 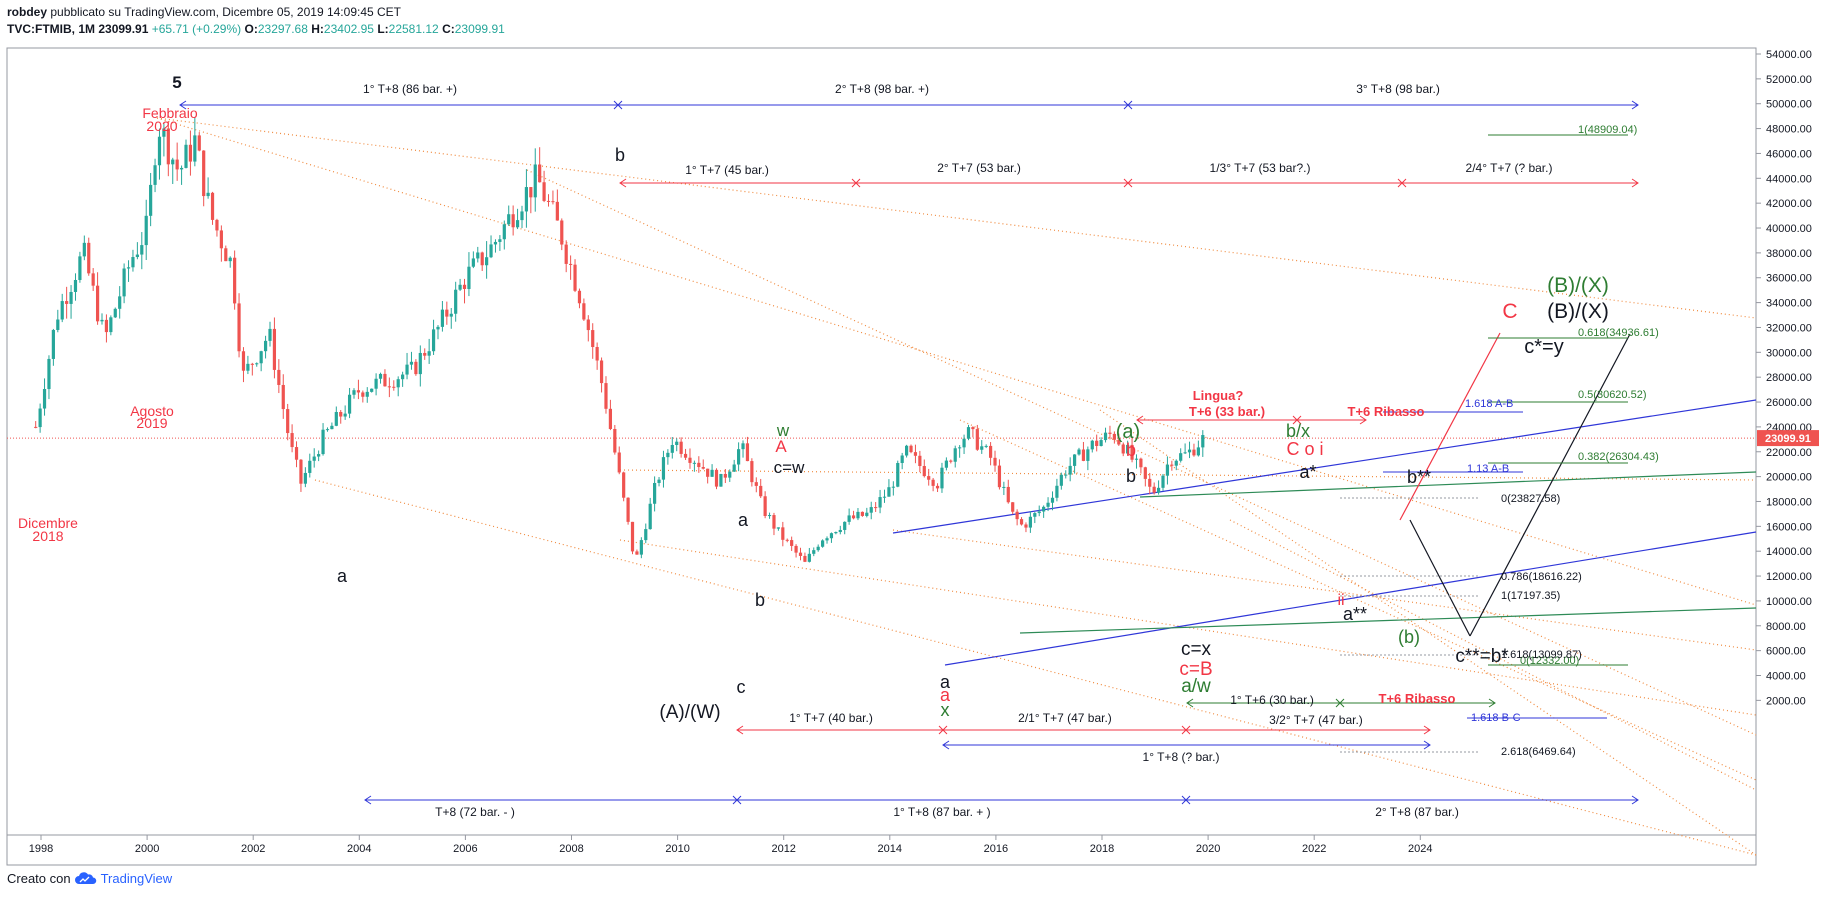 What do you see at coordinates (1131, 450) in the screenshot?
I see `wave-label: b` at bounding box center [1131, 450].